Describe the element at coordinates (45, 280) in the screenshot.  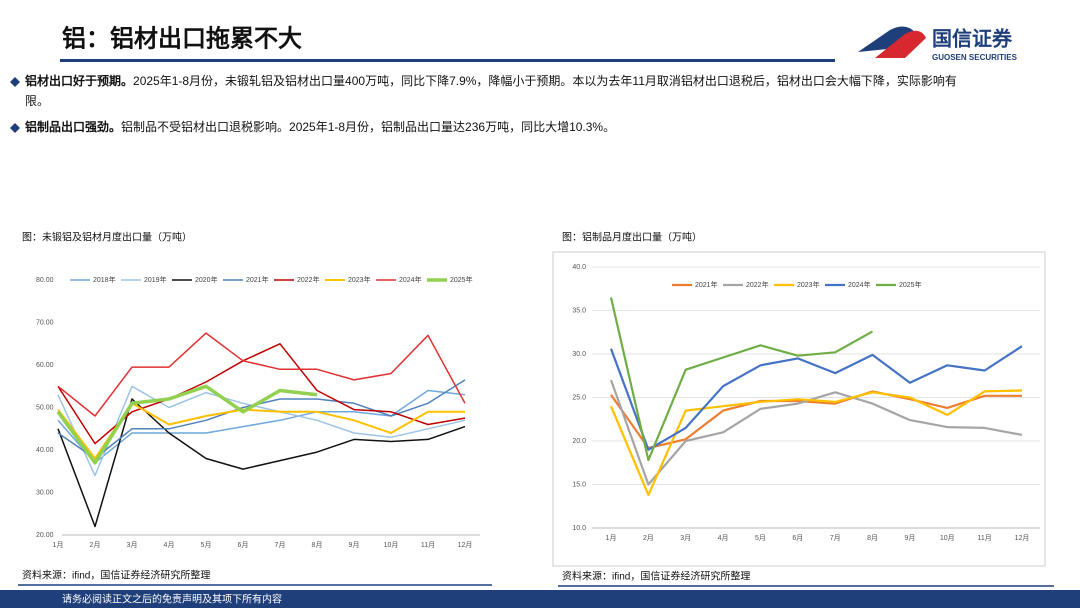
I see `y-tick-label: 80.00` at that location.